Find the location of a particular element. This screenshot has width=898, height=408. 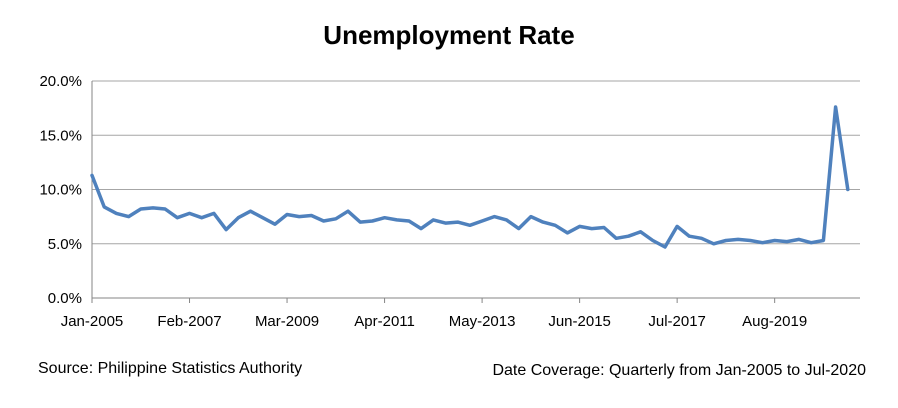

x-tick-label: Feb-2007 is located at coordinates (189, 321).